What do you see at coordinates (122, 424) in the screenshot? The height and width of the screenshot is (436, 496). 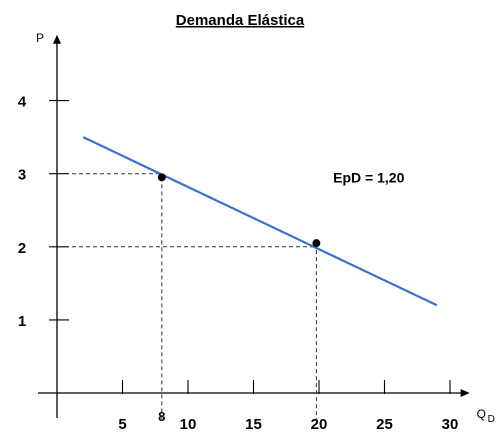 I see `x-tick-label-5: 5` at bounding box center [122, 424].